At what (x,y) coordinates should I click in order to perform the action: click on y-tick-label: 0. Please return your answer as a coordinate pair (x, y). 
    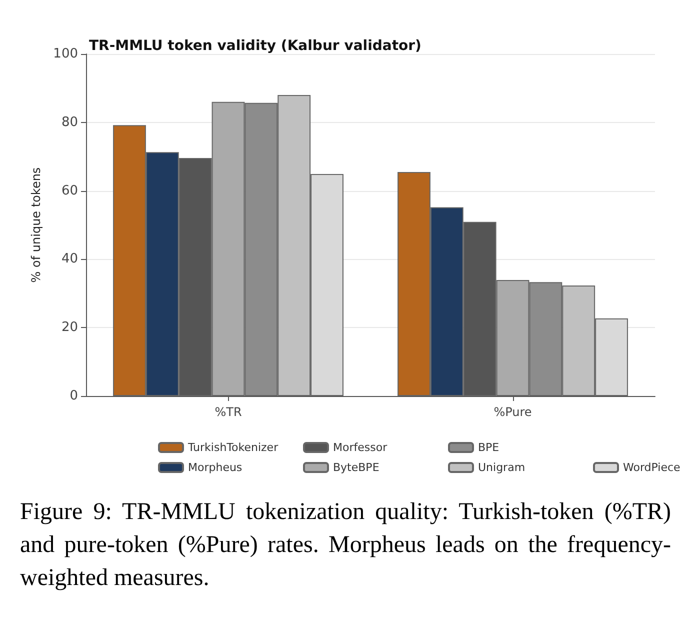
    Looking at the image, I should click on (74, 396).